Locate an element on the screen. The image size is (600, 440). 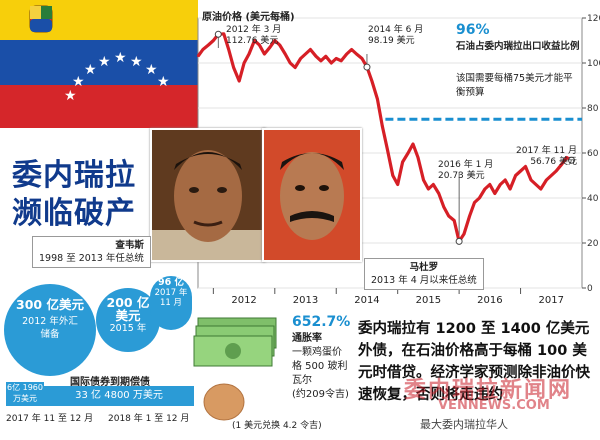
egg-price-ringgit: (约209令吉) is located at coordinates (320, 394).